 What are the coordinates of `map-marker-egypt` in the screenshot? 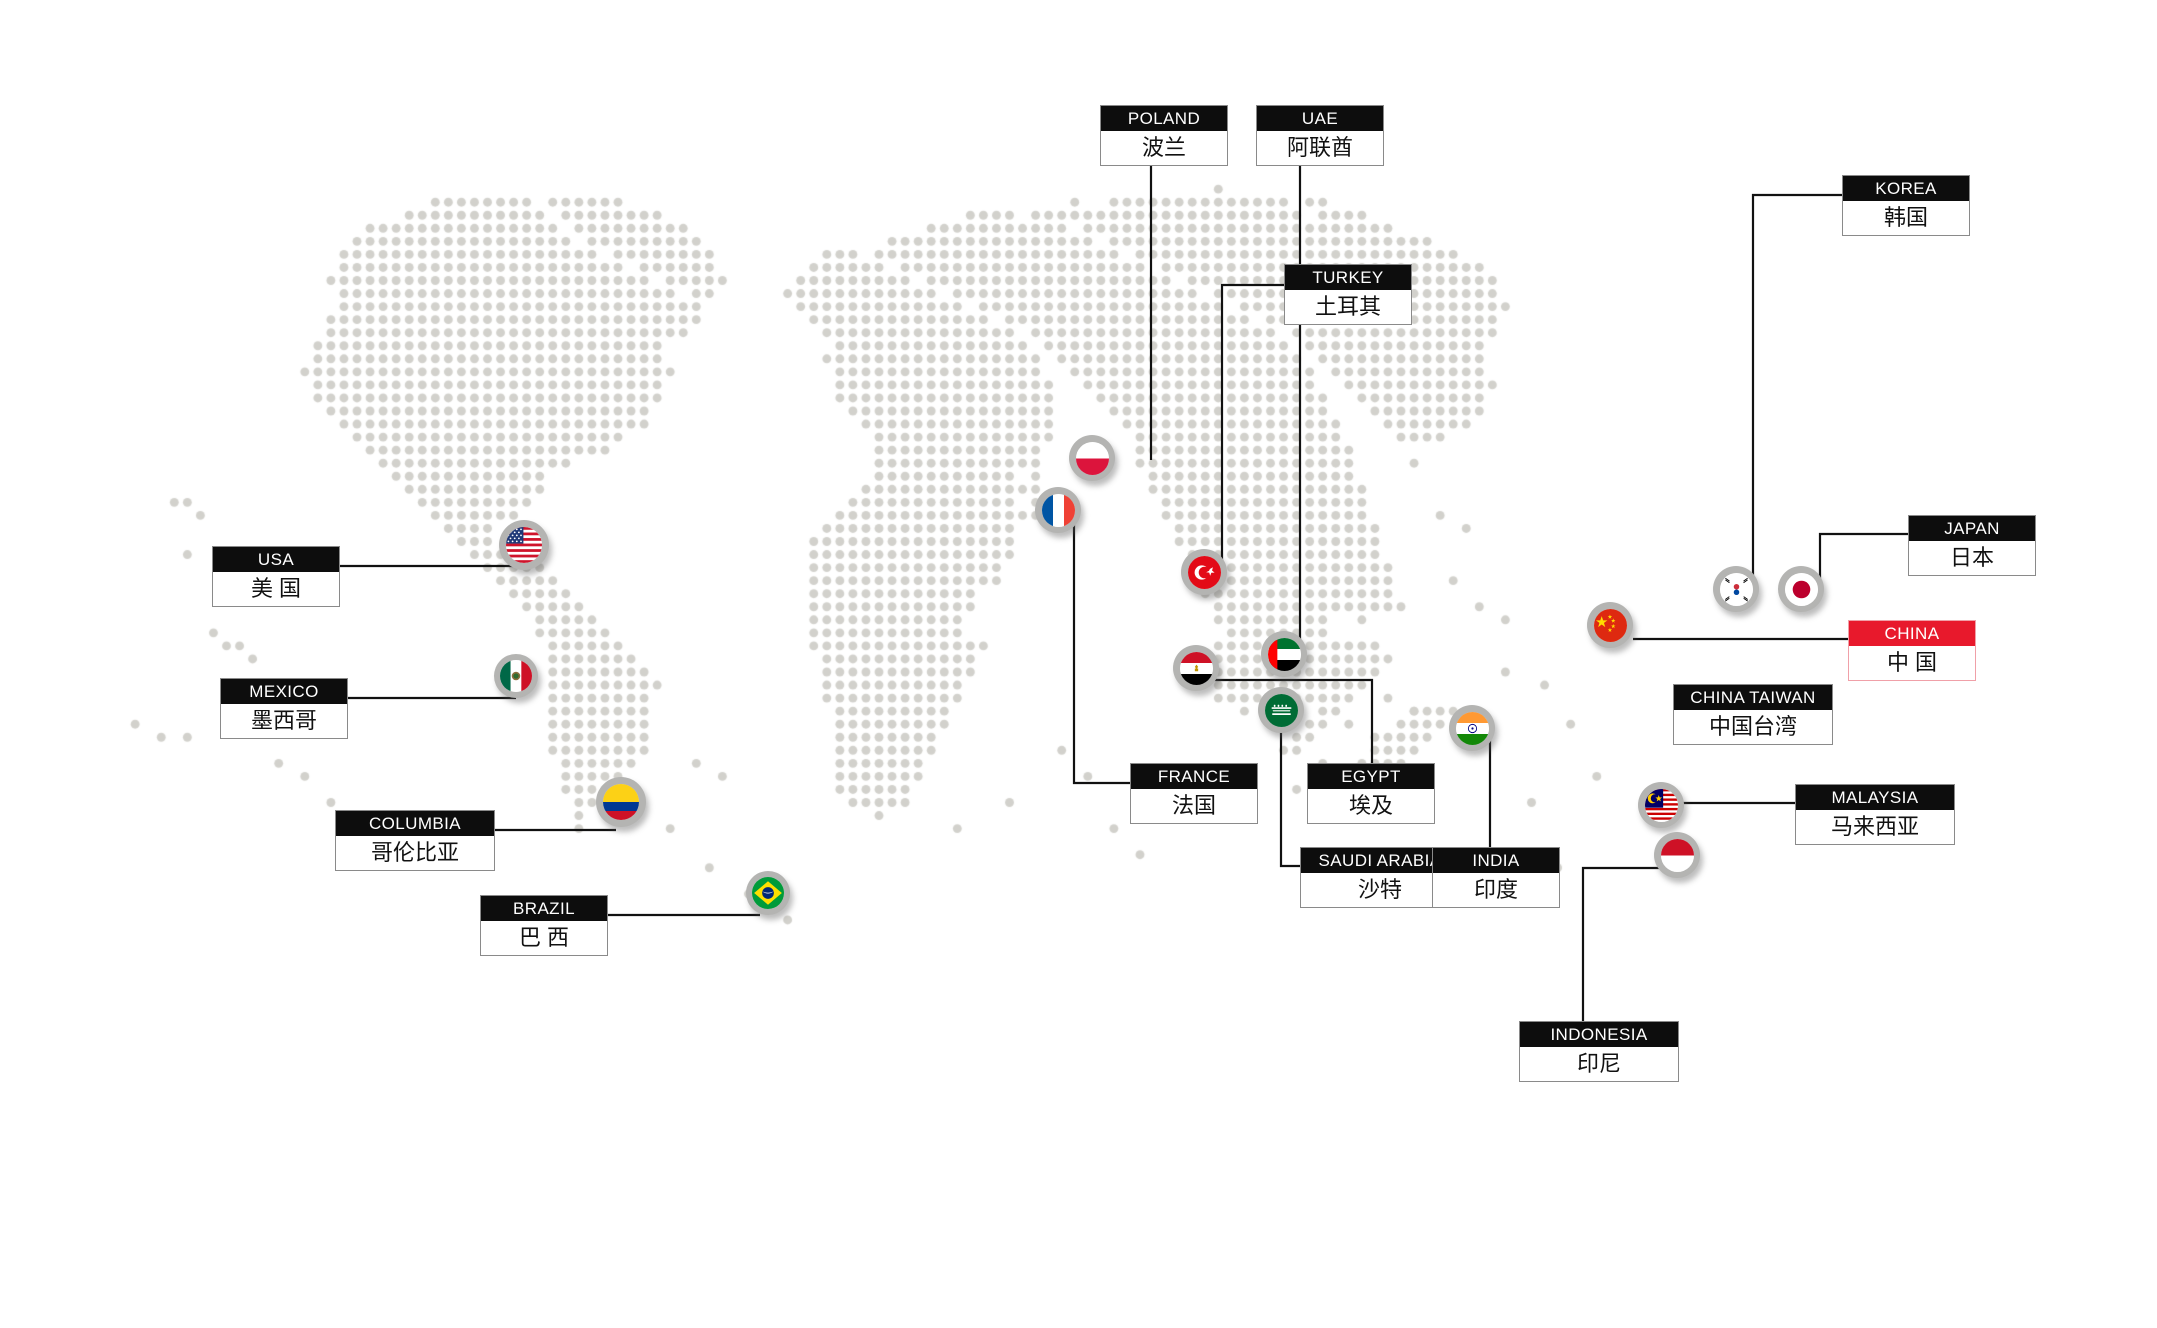 It's located at (1196, 668).